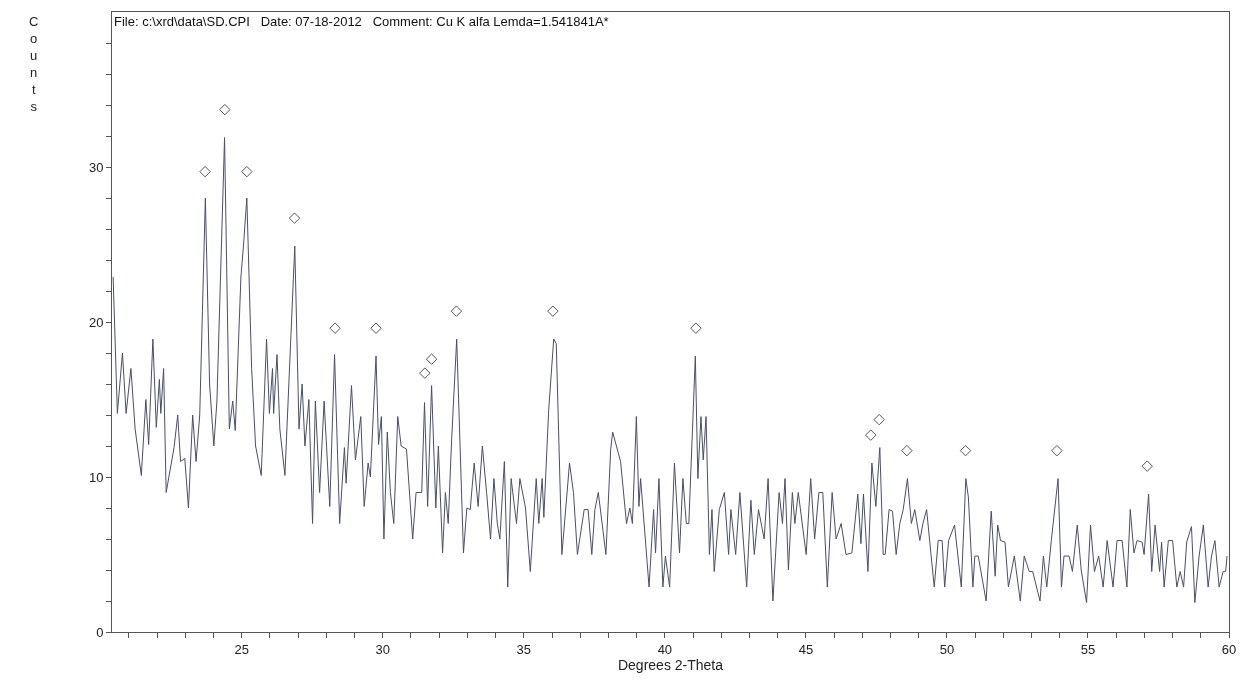 Image resolution: width=1246 pixels, height=684 pixels. What do you see at coordinates (524, 649) in the screenshot?
I see `x-tick-label: 35` at bounding box center [524, 649].